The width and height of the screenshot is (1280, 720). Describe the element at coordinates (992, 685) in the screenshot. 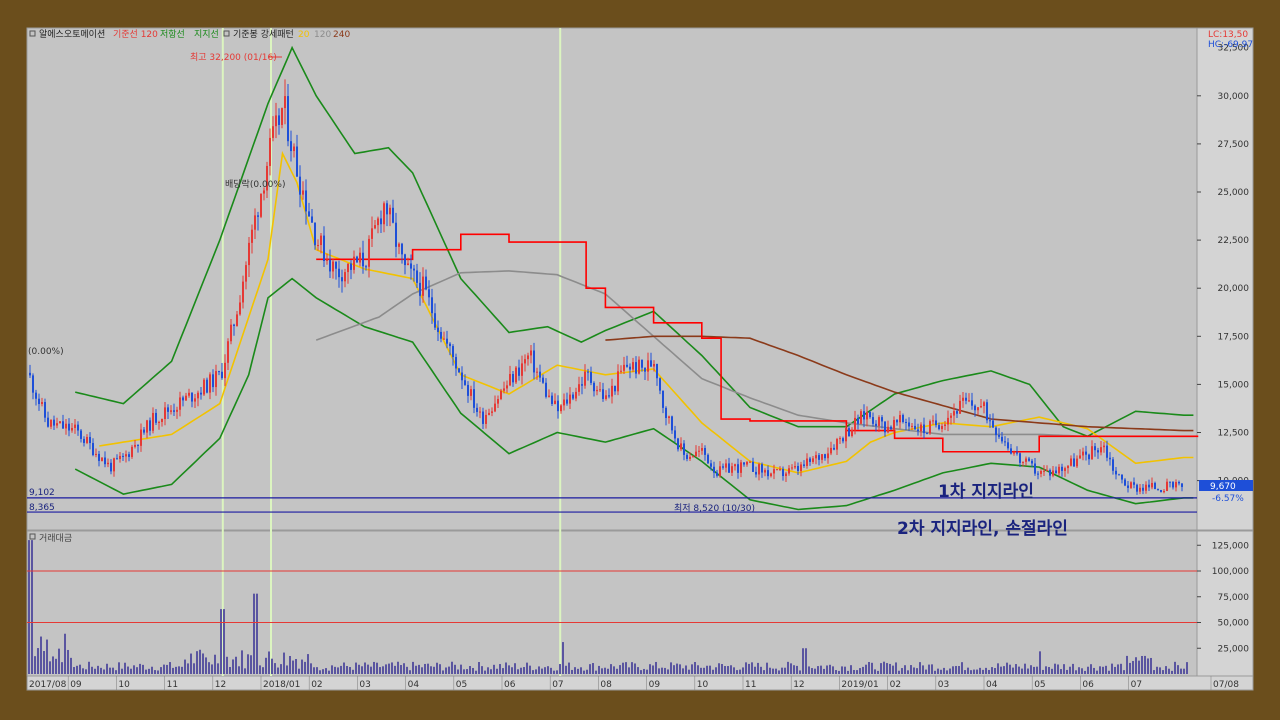

I see `date-tick-label: 04` at that location.